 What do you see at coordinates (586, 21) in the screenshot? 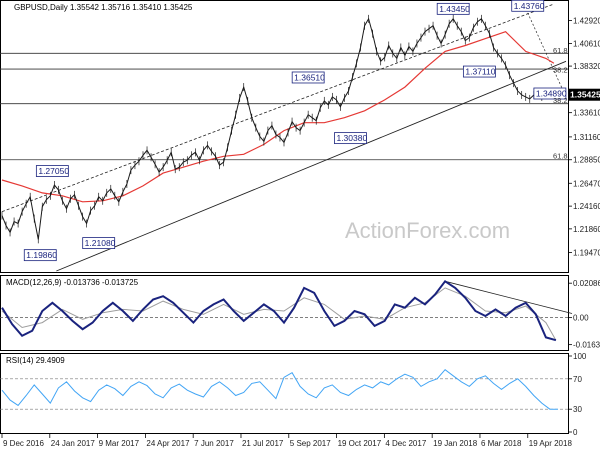
I see `y-tick-label: 1.42920` at bounding box center [586, 21].